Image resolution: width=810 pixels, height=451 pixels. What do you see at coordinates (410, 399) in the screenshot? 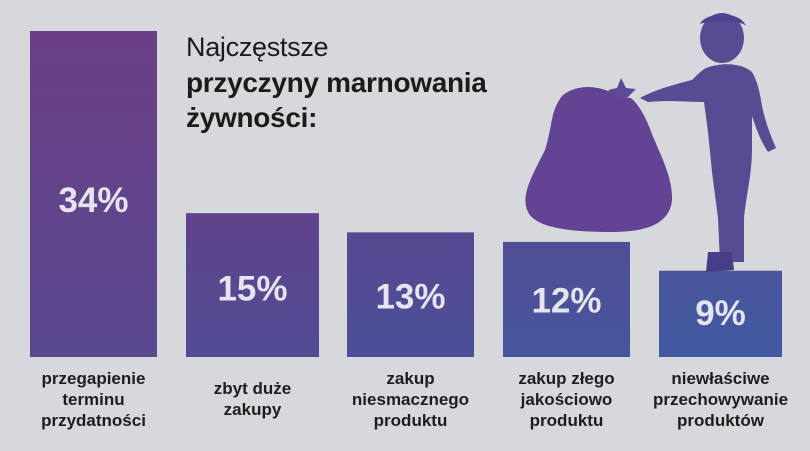
I see `category-label-3-line-2: niesmacznego` at bounding box center [410, 399].